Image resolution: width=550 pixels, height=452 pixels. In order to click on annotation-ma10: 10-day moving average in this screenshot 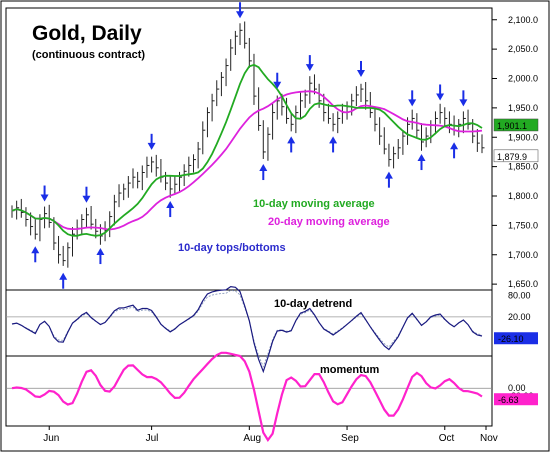, I will do `click(314, 204)`.